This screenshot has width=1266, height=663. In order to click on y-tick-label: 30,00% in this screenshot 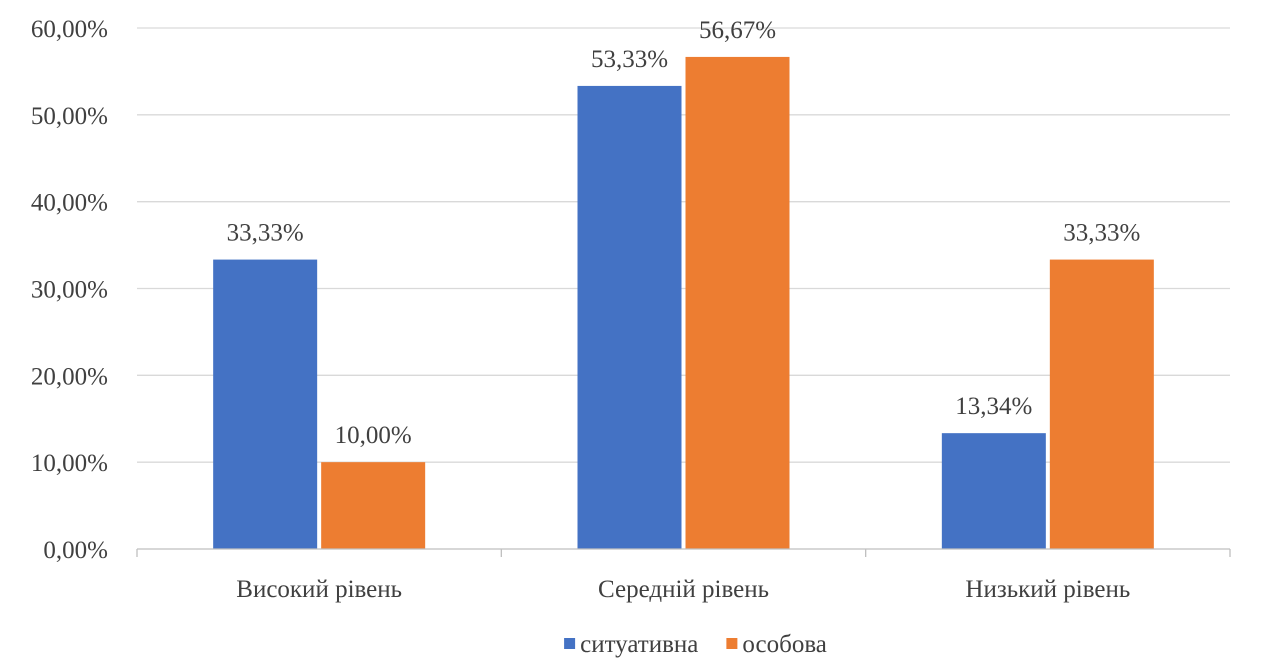, I will do `click(69, 290)`.